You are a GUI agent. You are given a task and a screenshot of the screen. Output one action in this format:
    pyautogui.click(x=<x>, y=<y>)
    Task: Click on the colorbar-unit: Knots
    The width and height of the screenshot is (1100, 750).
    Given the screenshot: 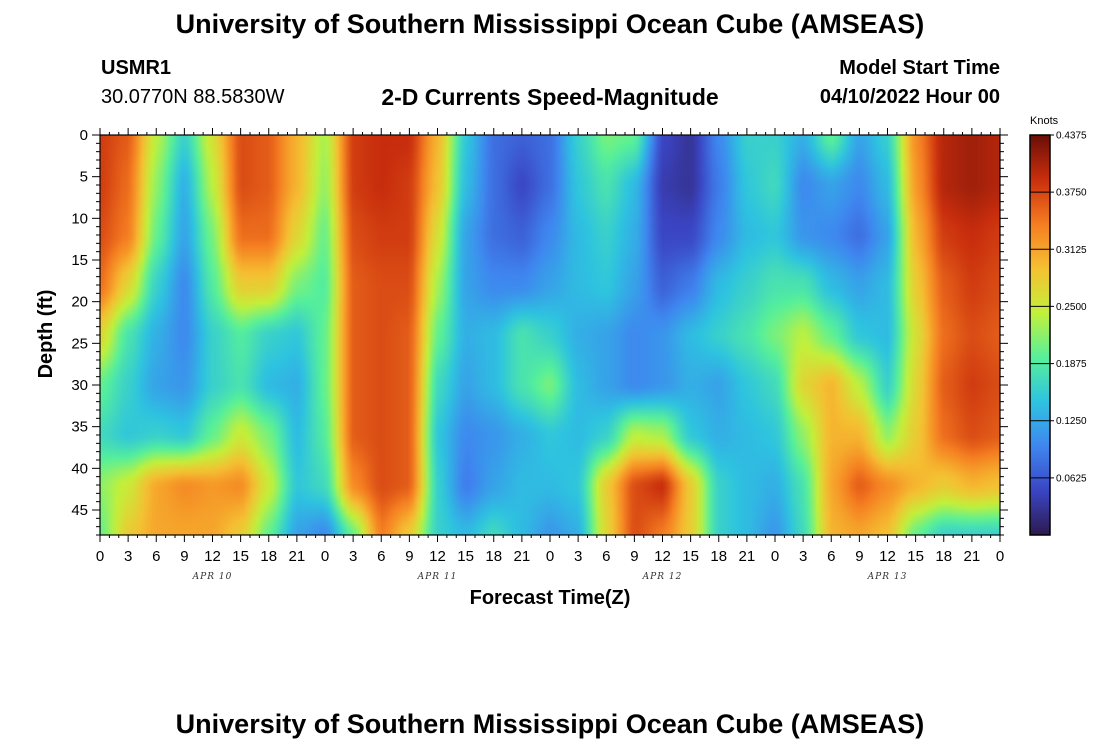 What is the action you would take?
    pyautogui.click(x=1044, y=121)
    